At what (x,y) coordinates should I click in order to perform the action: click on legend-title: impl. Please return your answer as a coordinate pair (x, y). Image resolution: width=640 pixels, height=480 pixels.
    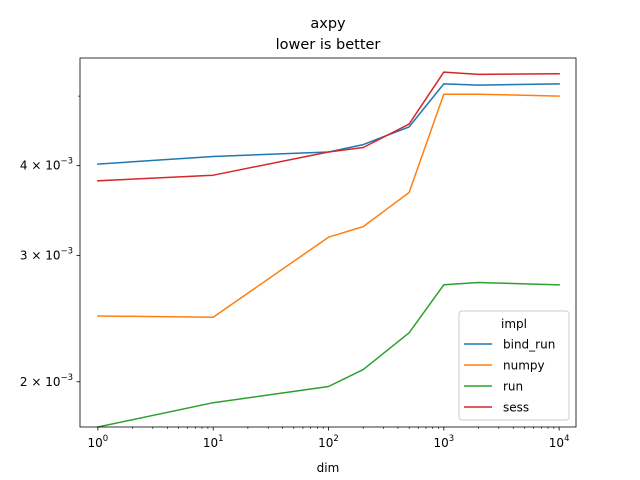
    Looking at the image, I should click on (514, 324).